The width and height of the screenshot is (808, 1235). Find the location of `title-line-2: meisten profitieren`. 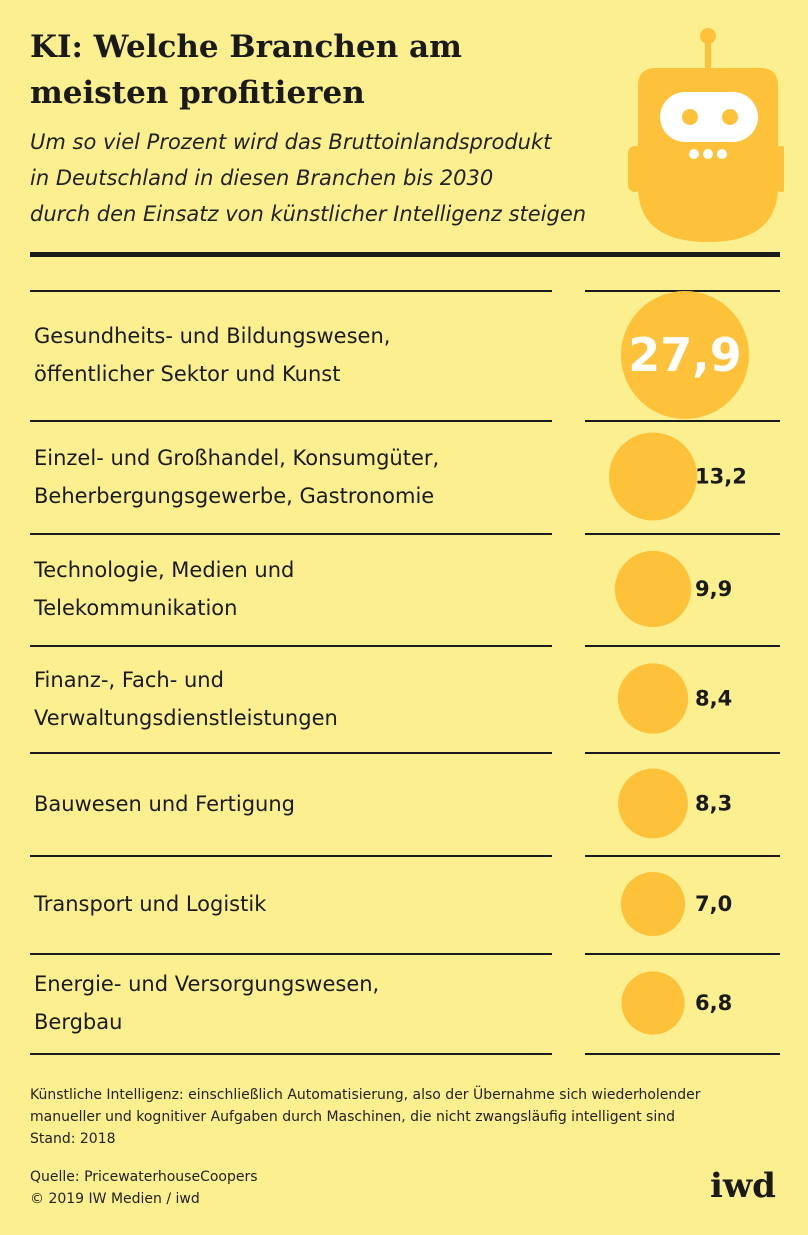

title-line-2: meisten profitieren is located at coordinates (197, 93).